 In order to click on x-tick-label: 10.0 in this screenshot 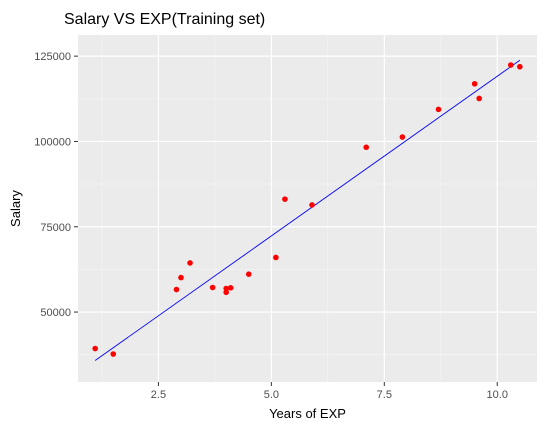, I will do `click(497, 395)`.